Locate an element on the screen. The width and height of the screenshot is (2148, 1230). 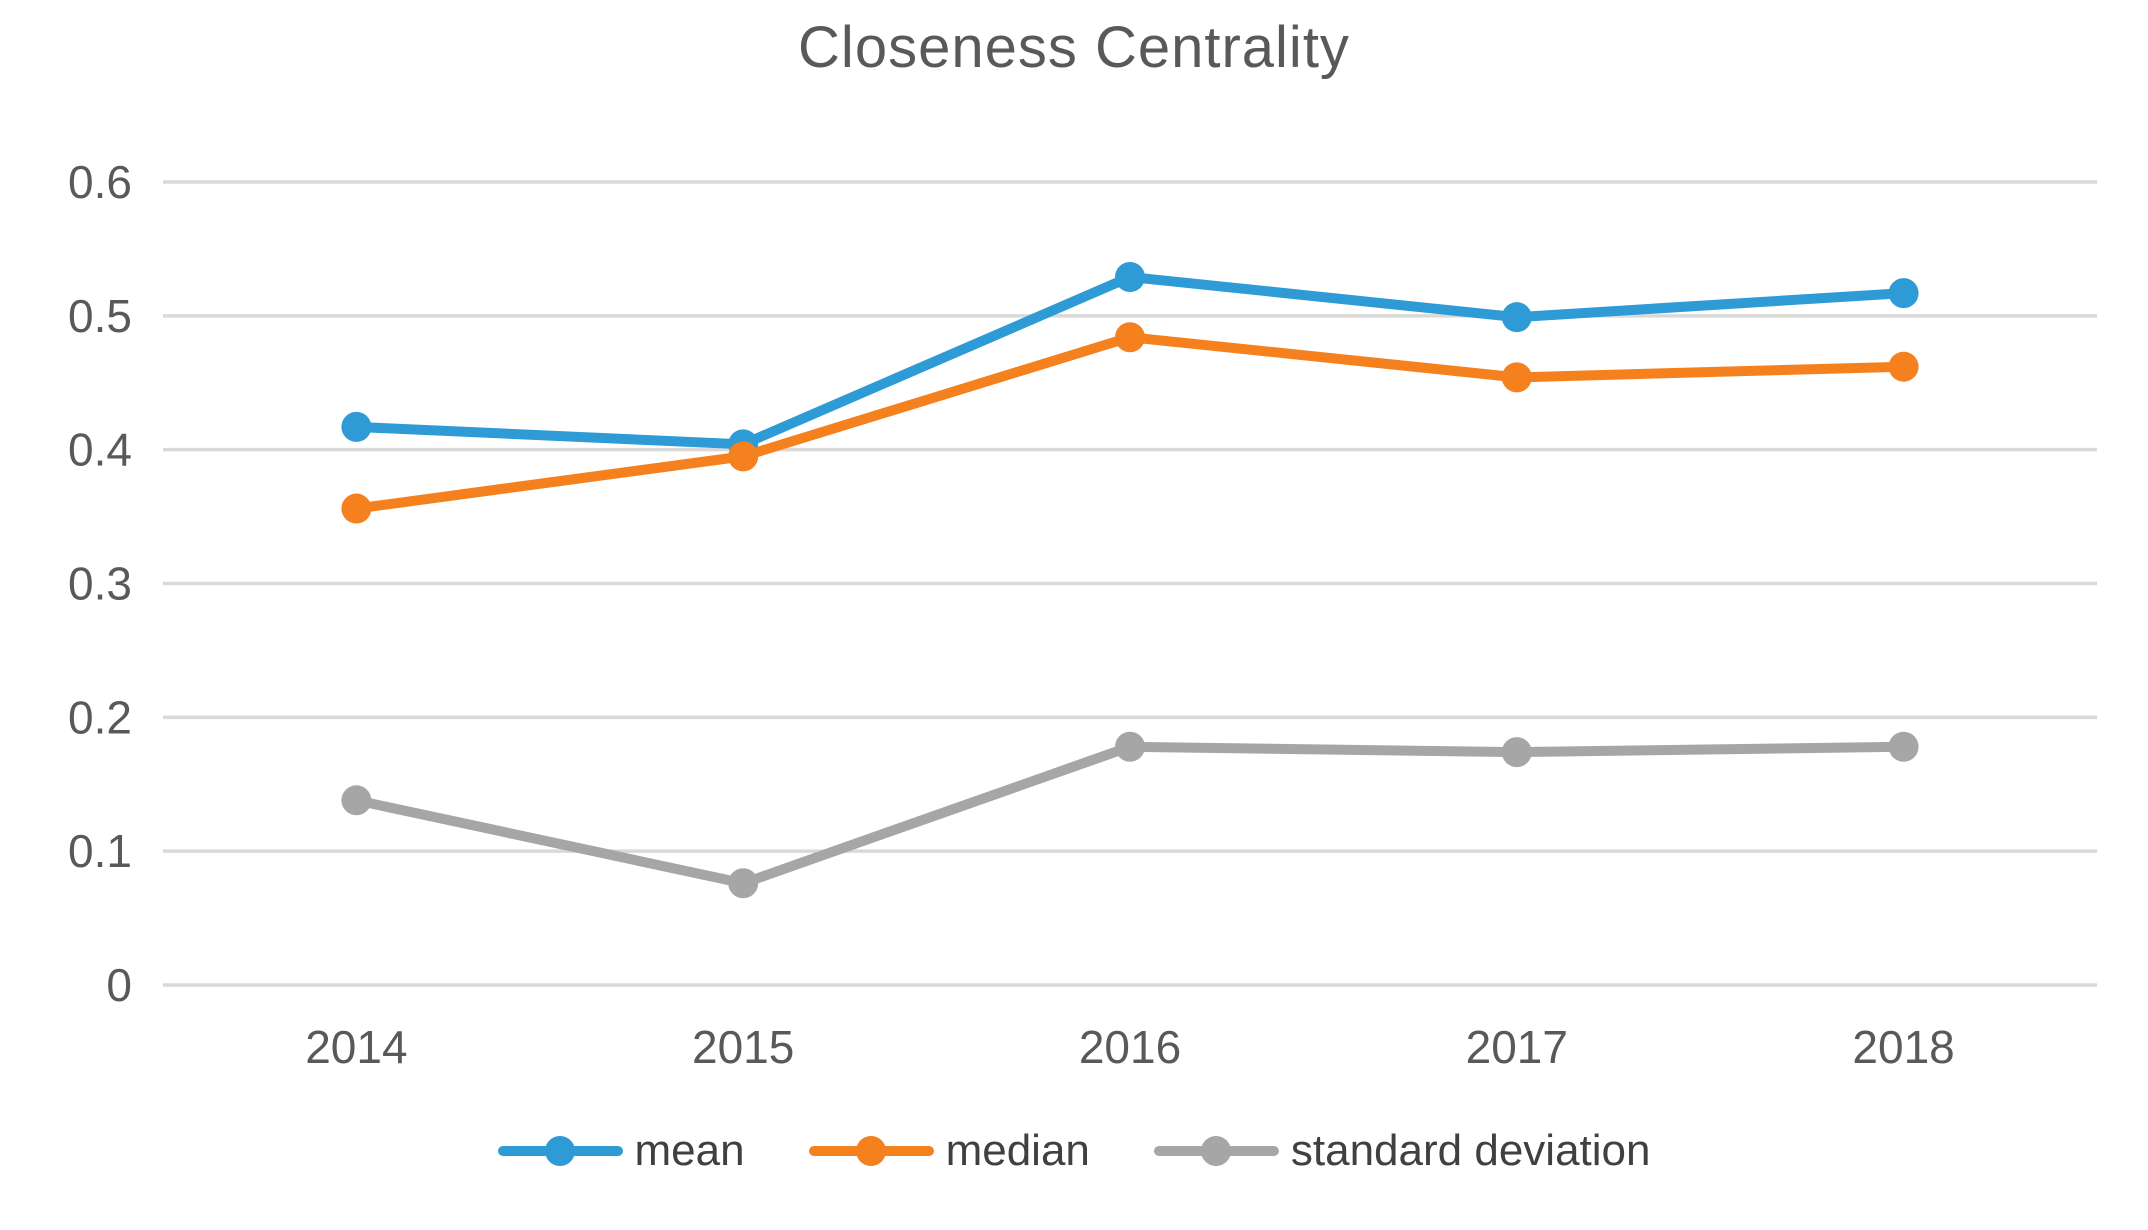
y-tick-label: 0.1 is located at coordinates (100, 851).